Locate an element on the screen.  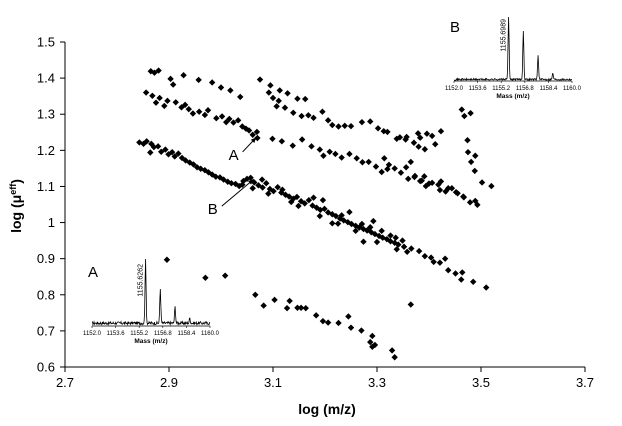
y-tick-label: 1.3 is located at coordinates (46, 114).